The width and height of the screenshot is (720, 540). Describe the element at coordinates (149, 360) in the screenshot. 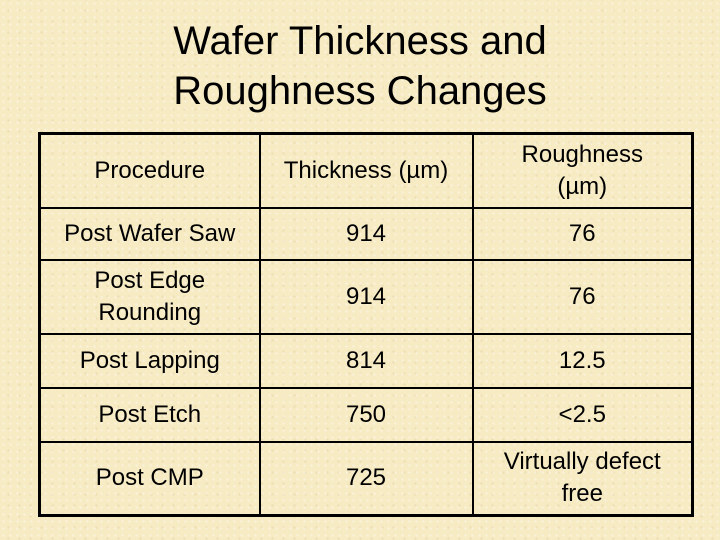

I see `cell-procedure: Post Lapping` at that location.